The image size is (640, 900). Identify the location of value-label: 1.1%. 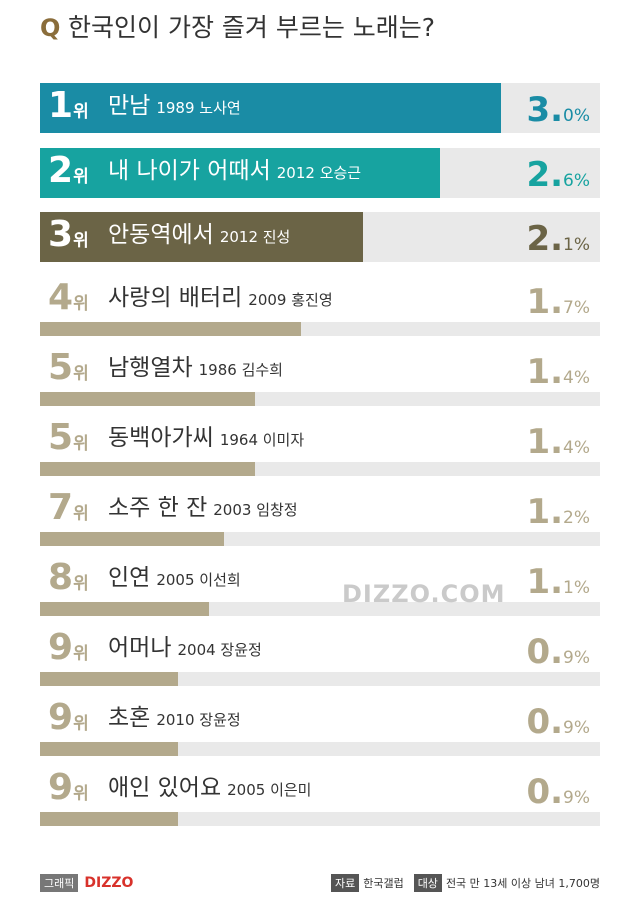
(558, 582).